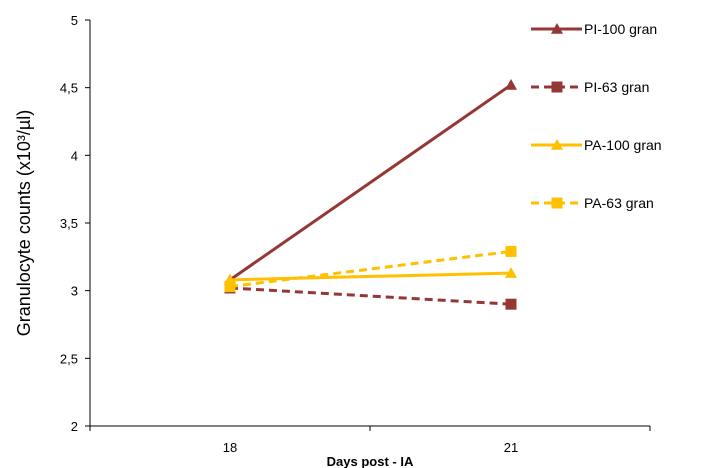  I want to click on legend-item: PA-63 gran, so click(592, 203).